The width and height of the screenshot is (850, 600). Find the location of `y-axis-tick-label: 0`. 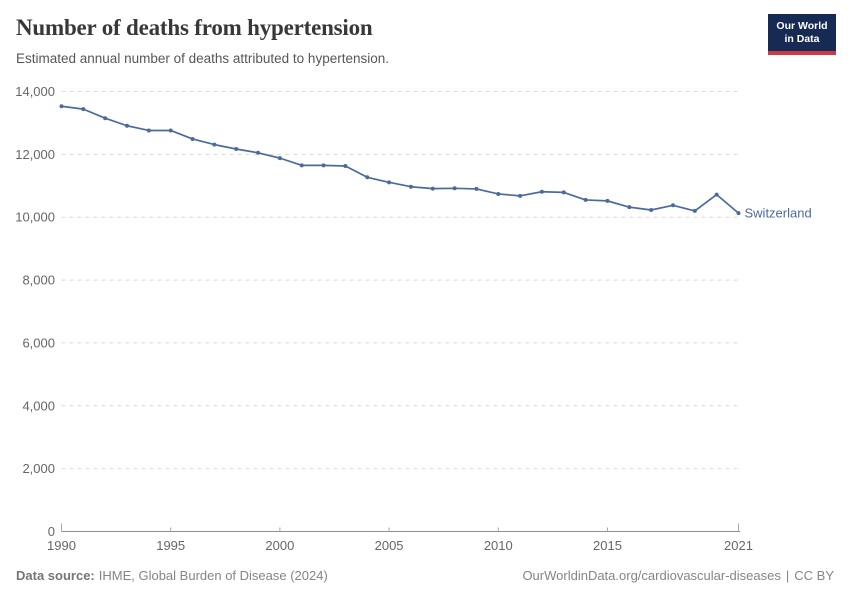

y-axis-tick-label: 0 is located at coordinates (51, 531).